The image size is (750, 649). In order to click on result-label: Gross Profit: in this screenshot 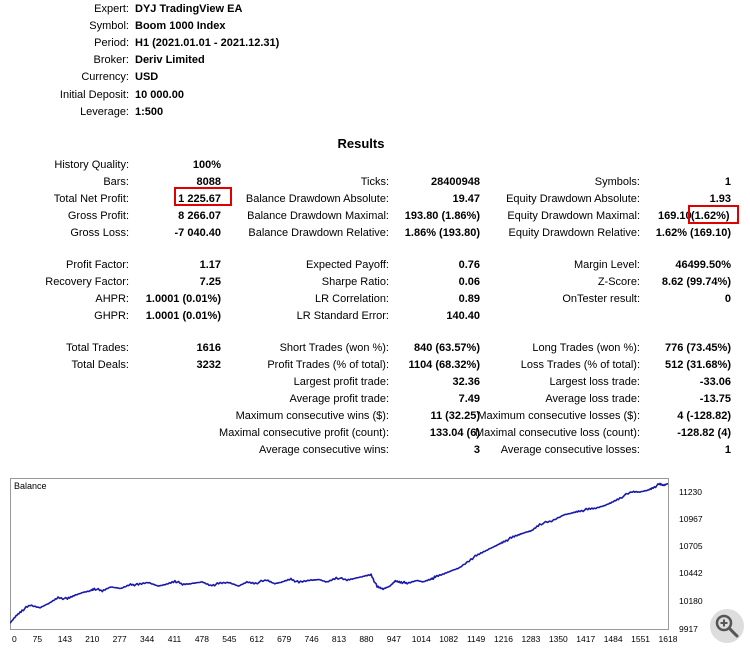, I will do `click(98, 216)`.